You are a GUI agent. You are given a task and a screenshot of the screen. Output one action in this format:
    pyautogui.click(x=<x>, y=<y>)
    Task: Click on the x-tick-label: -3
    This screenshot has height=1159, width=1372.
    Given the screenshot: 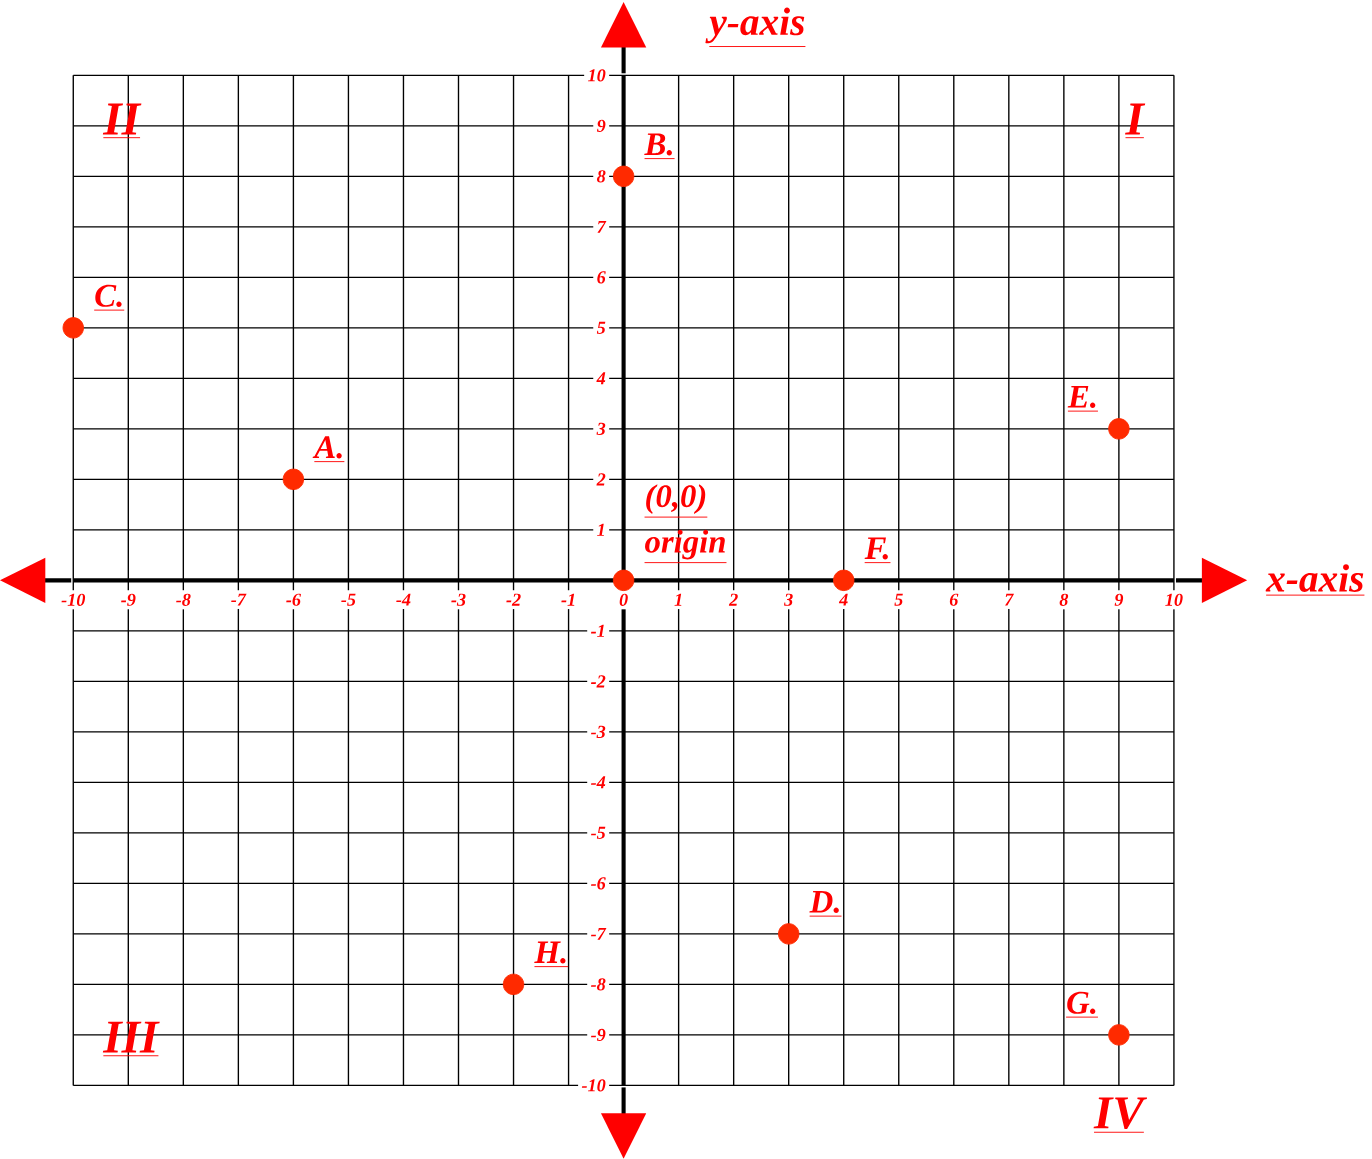 What is the action you would take?
    pyautogui.click(x=458, y=600)
    